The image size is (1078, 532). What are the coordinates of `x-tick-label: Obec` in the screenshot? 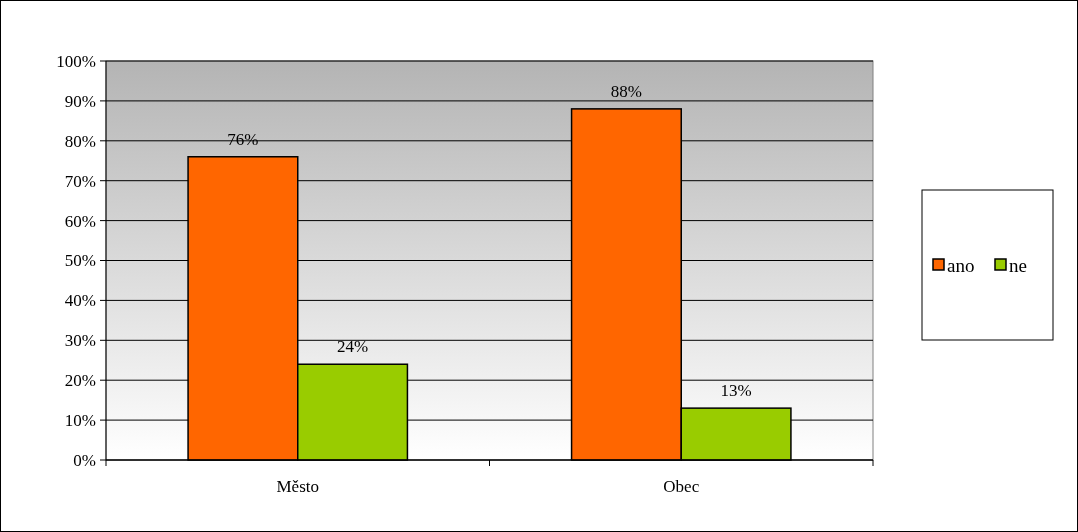 It's located at (681, 486).